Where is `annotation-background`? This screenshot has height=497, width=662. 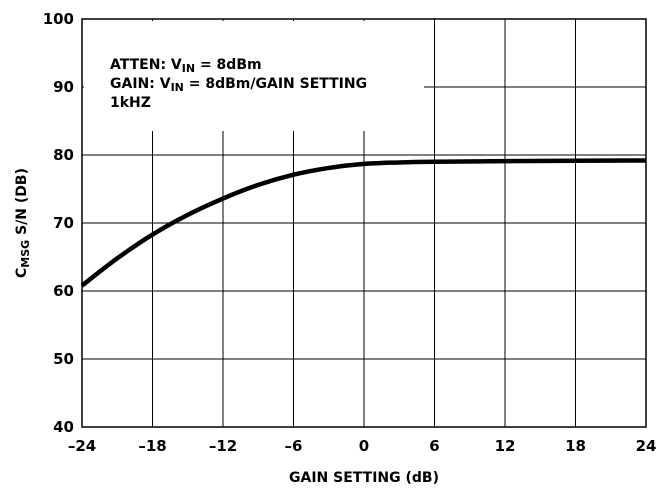
annotation-background is located at coordinates (254, 76).